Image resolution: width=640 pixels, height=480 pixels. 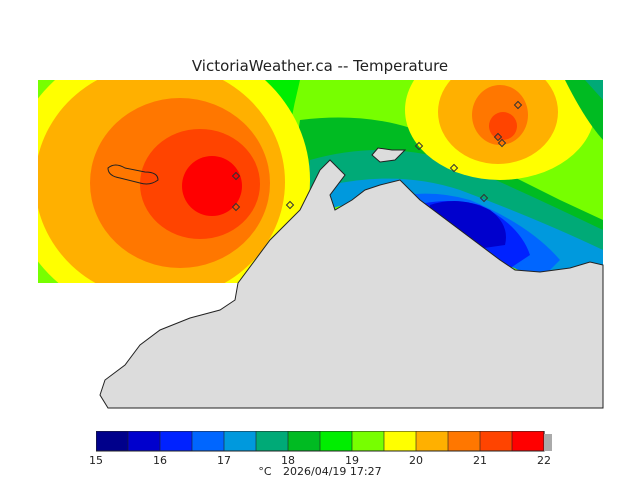 What do you see at coordinates (548, 442) in the screenshot?
I see `legend-shadow` at bounding box center [548, 442].